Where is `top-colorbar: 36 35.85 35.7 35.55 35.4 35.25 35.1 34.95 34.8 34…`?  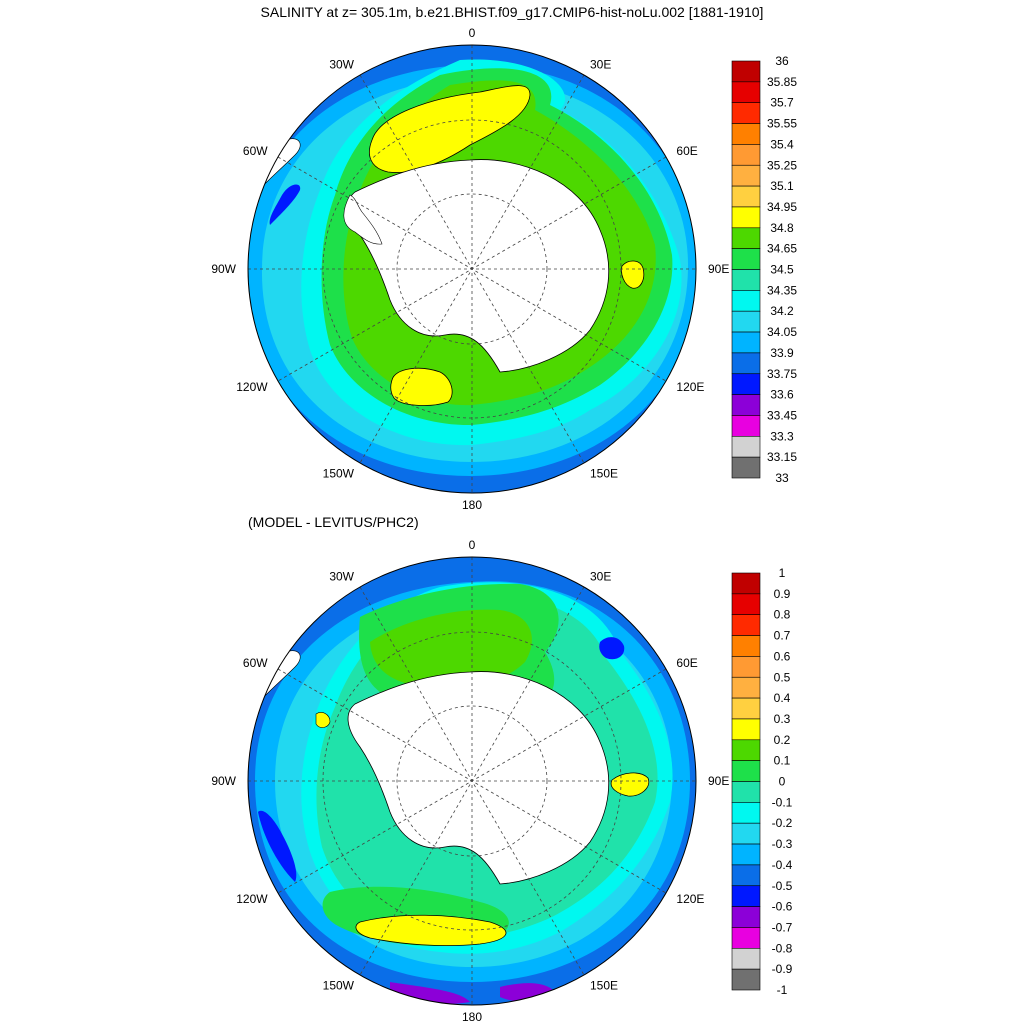 top-colorbar: 36 35.85 35.7 35.55 35.4 35.25 35.1 34.95 34.8 34… is located at coordinates (764, 269).